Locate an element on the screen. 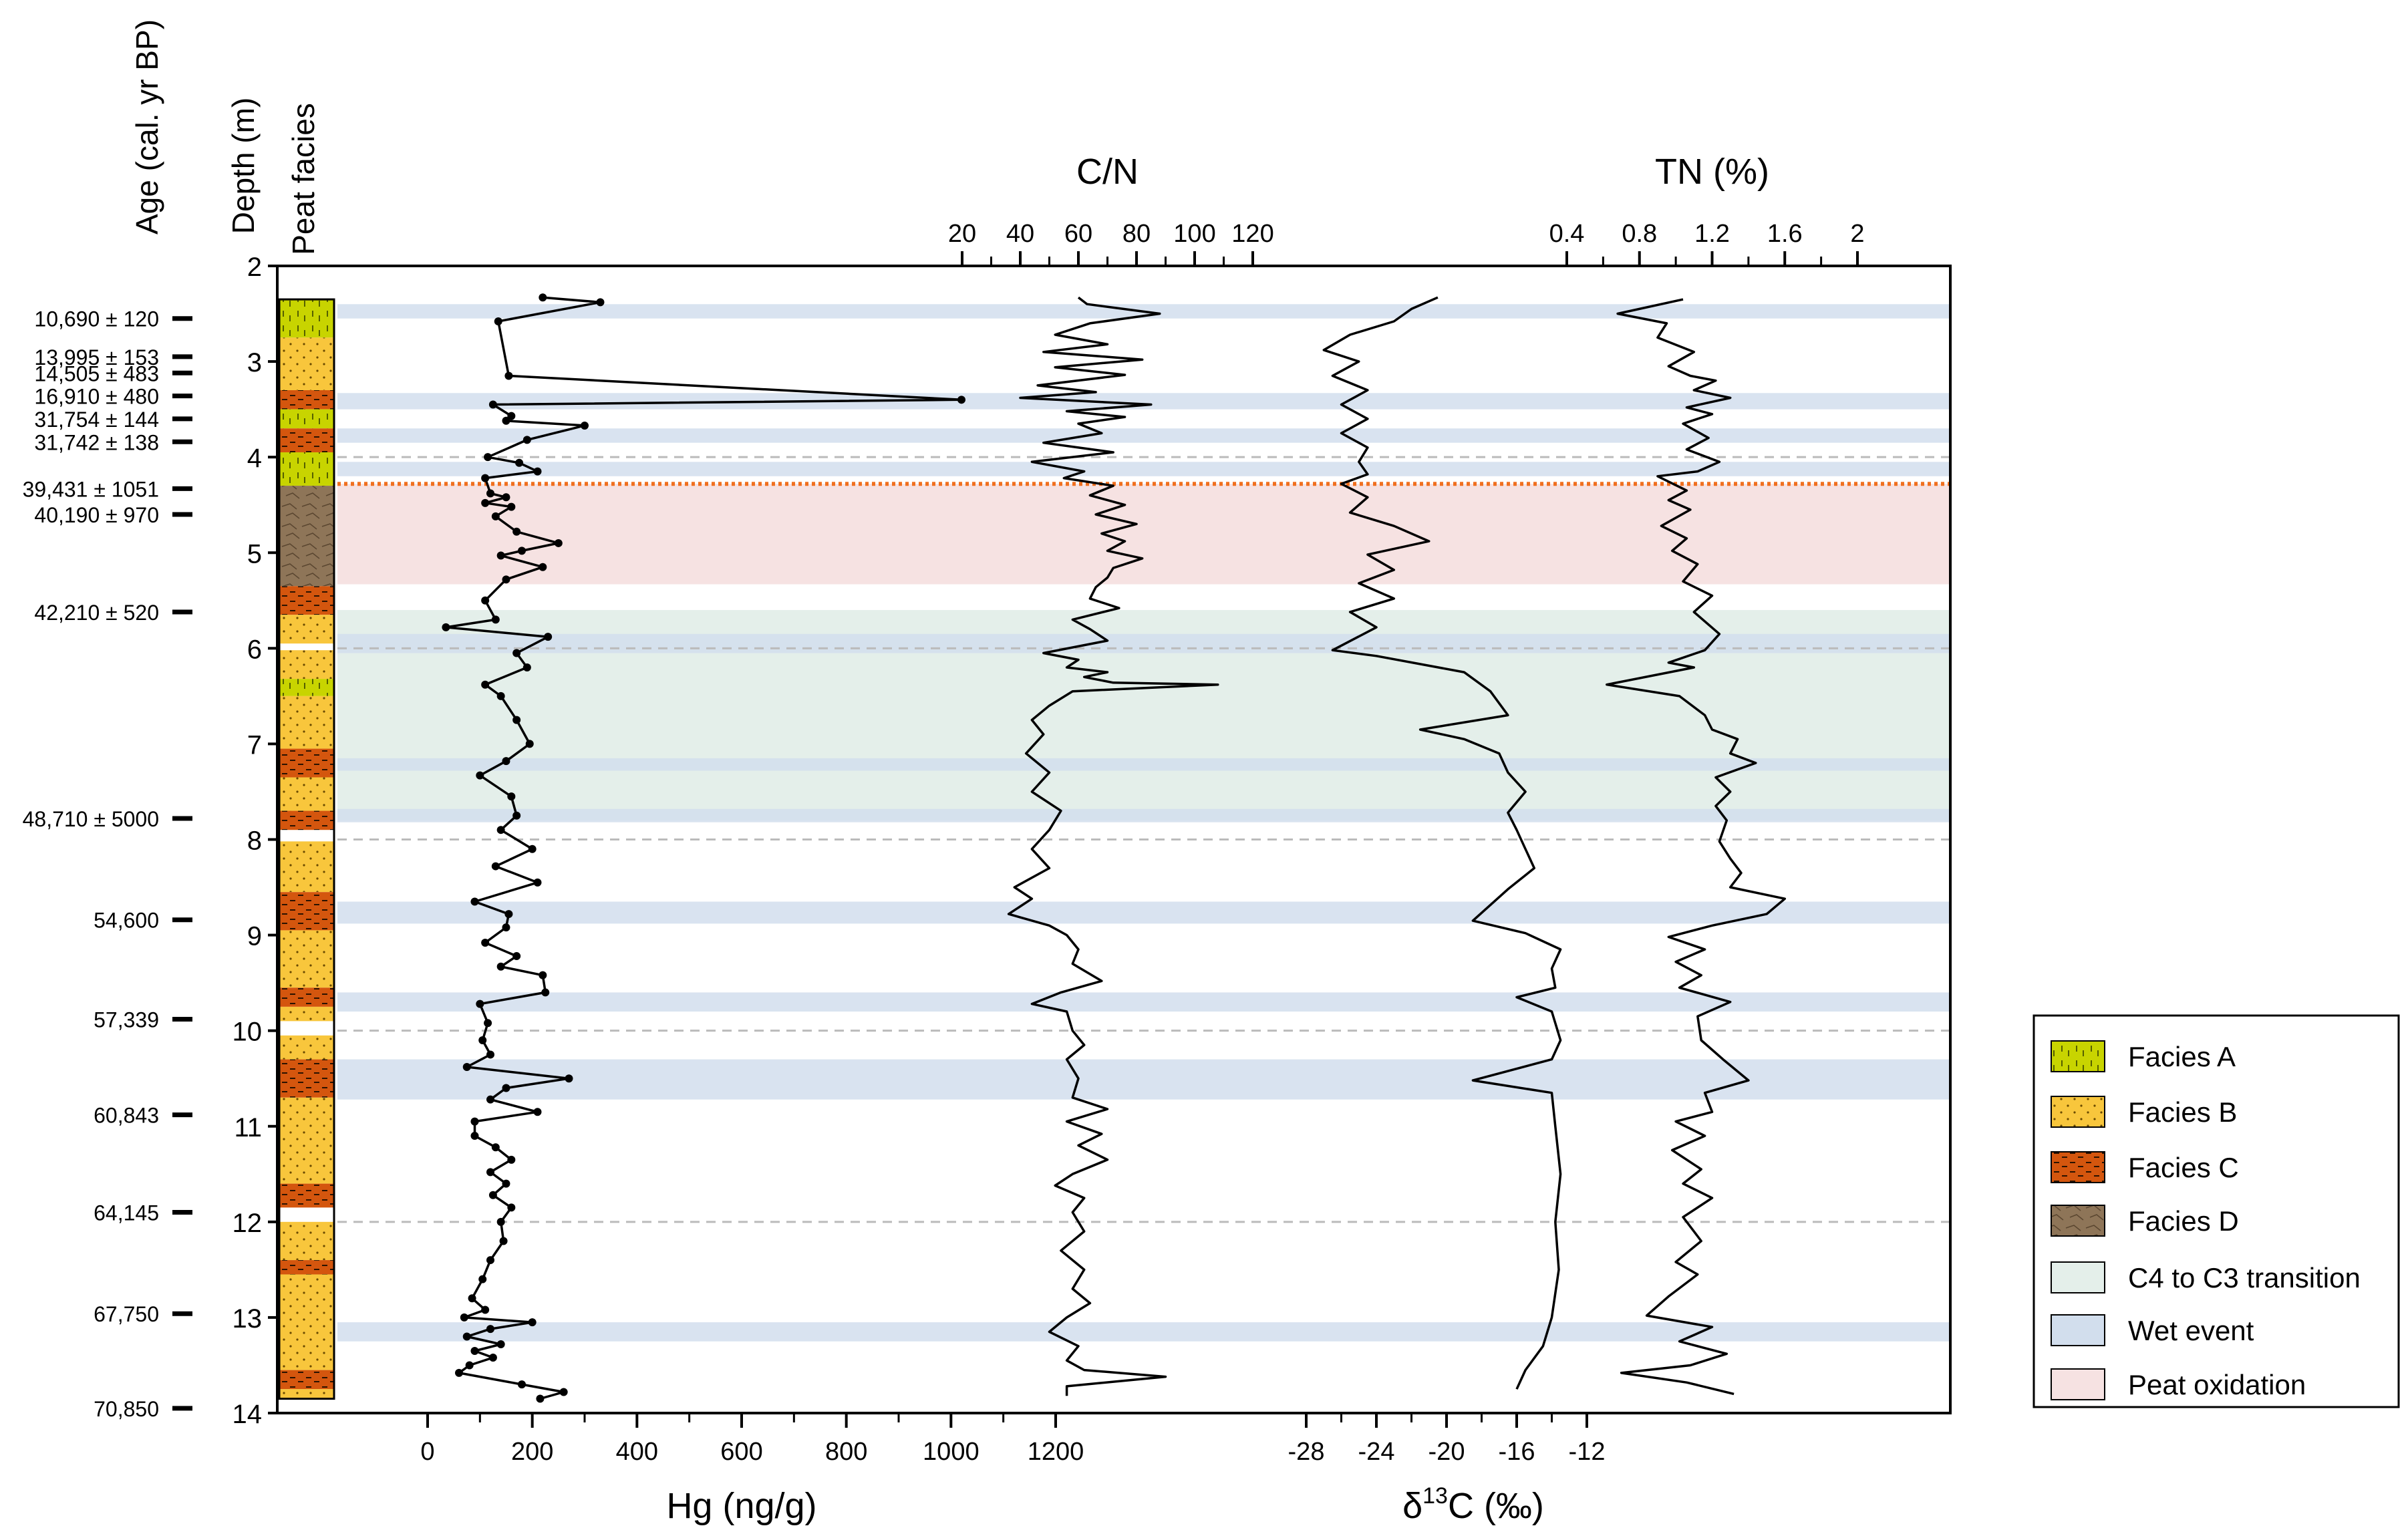 This screenshot has height=1536, width=2408. legend-label: Wet event is located at coordinates (2191, 1330).